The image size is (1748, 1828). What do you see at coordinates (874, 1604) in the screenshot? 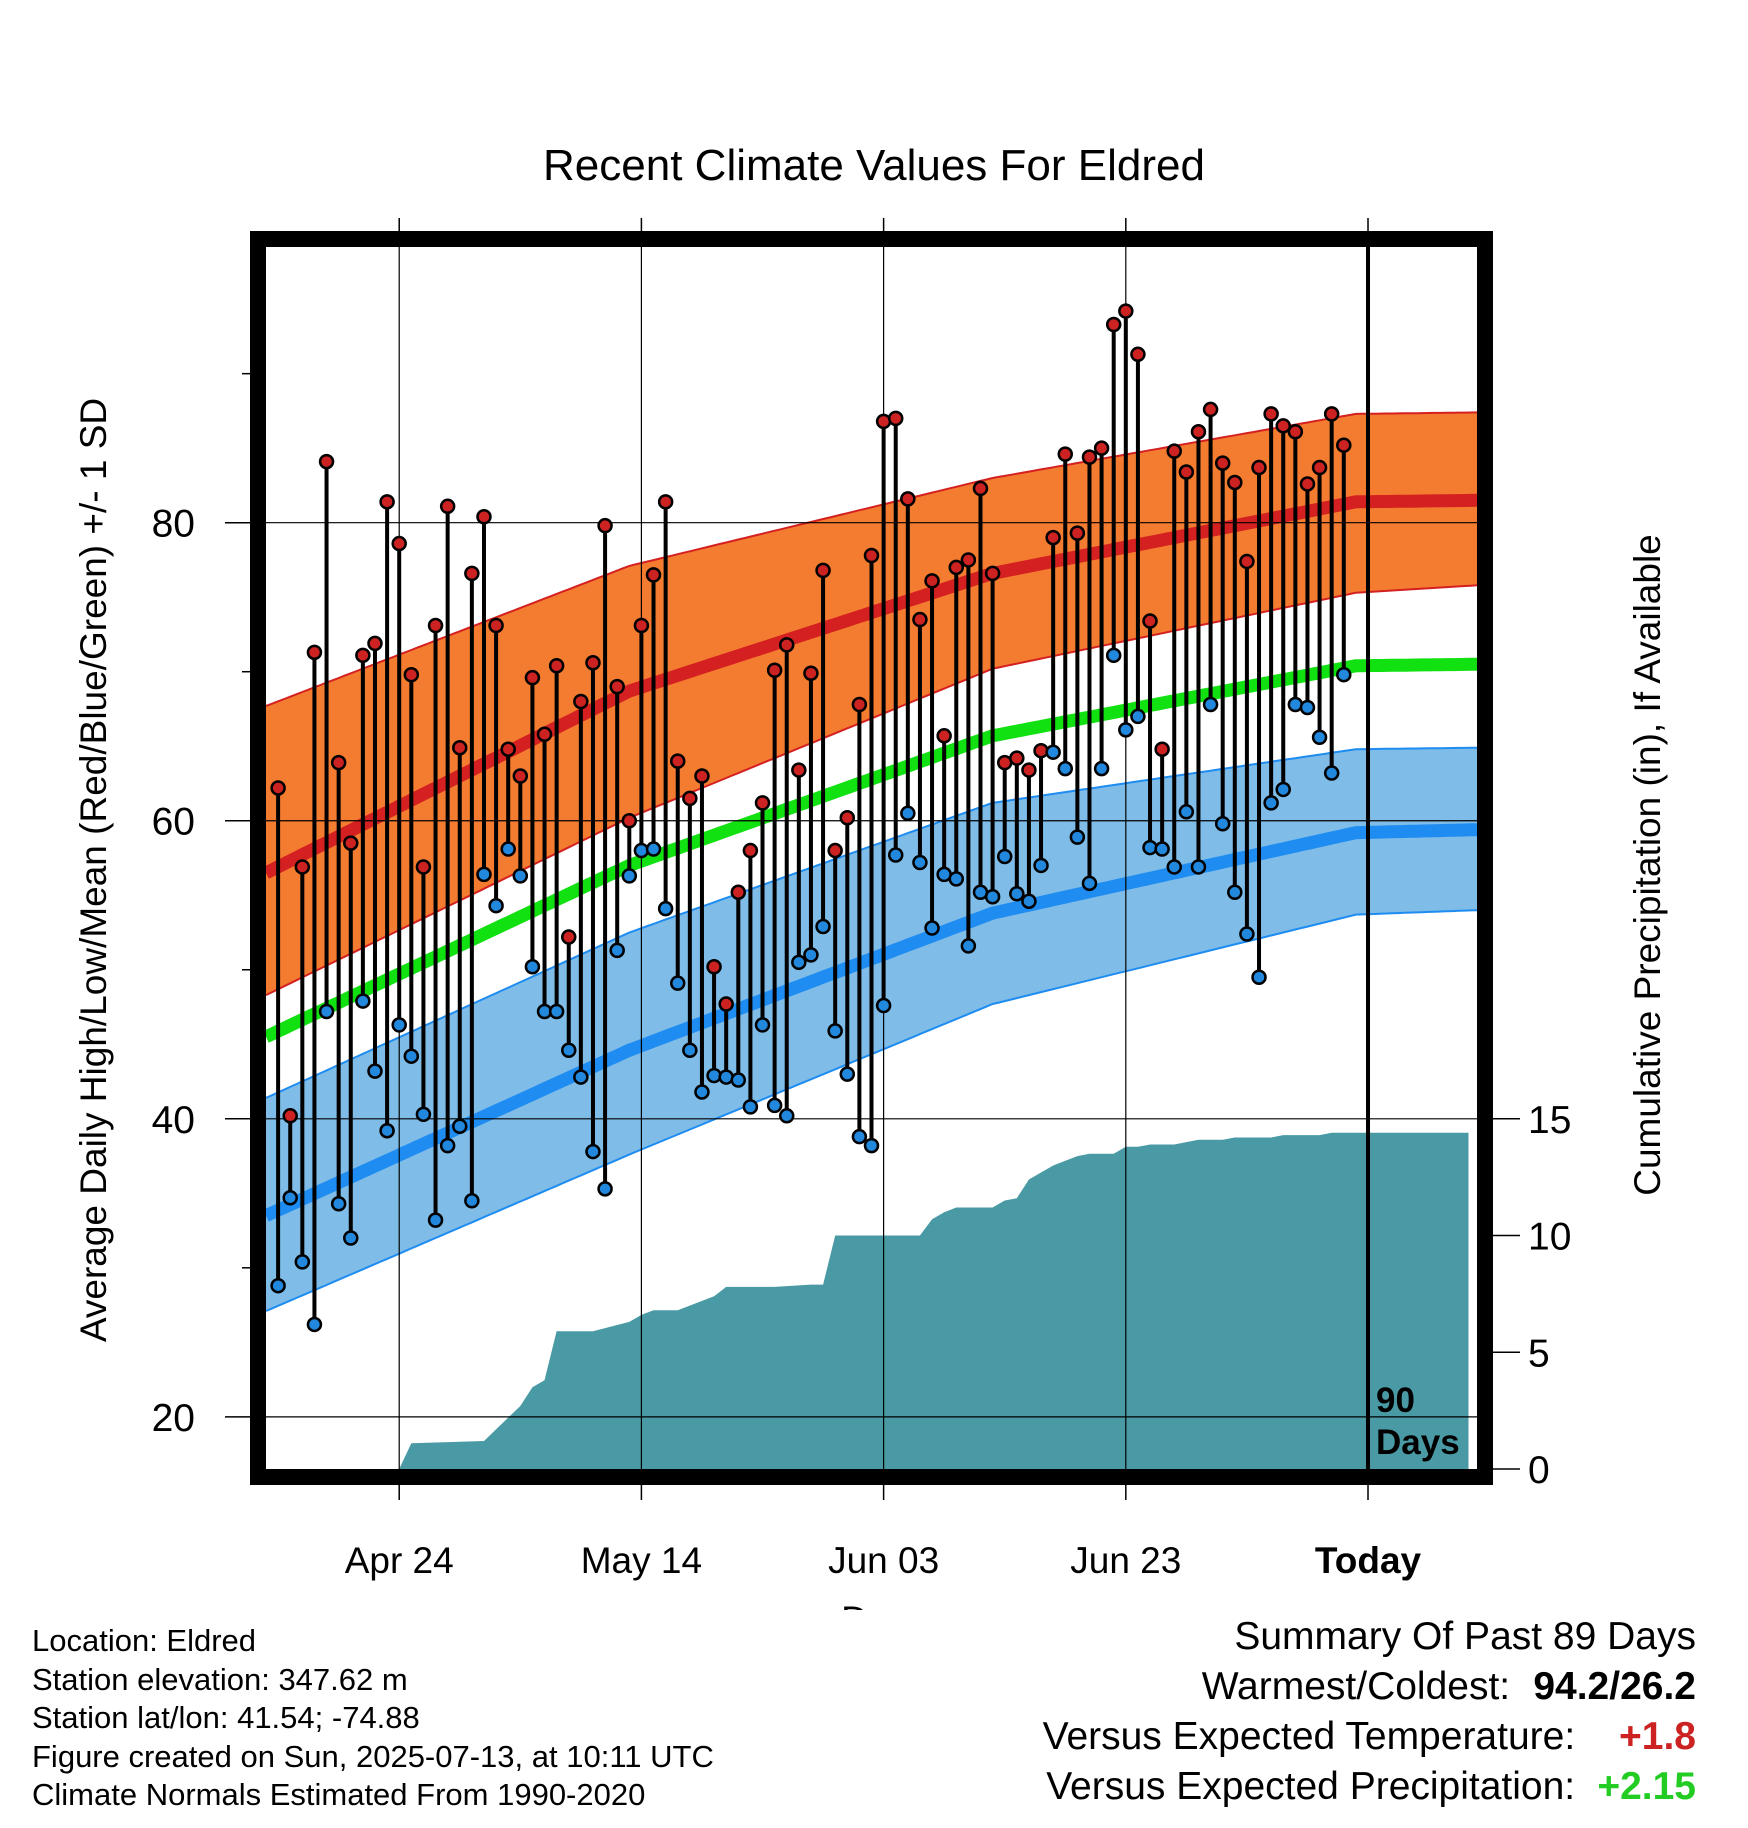
I see `x-axis-label: Day` at bounding box center [874, 1604].